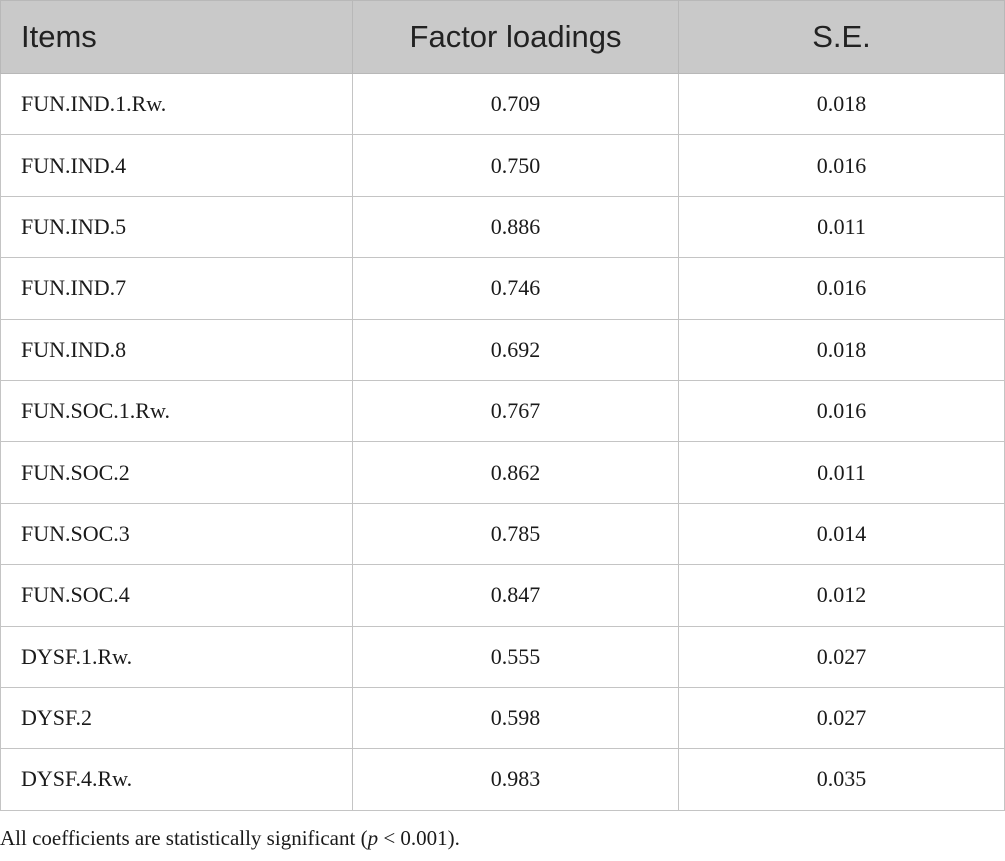 This screenshot has width=1005, height=861. What do you see at coordinates (176, 104) in the screenshot?
I see `table-cell: FUN.IND.1.Rw.` at bounding box center [176, 104].